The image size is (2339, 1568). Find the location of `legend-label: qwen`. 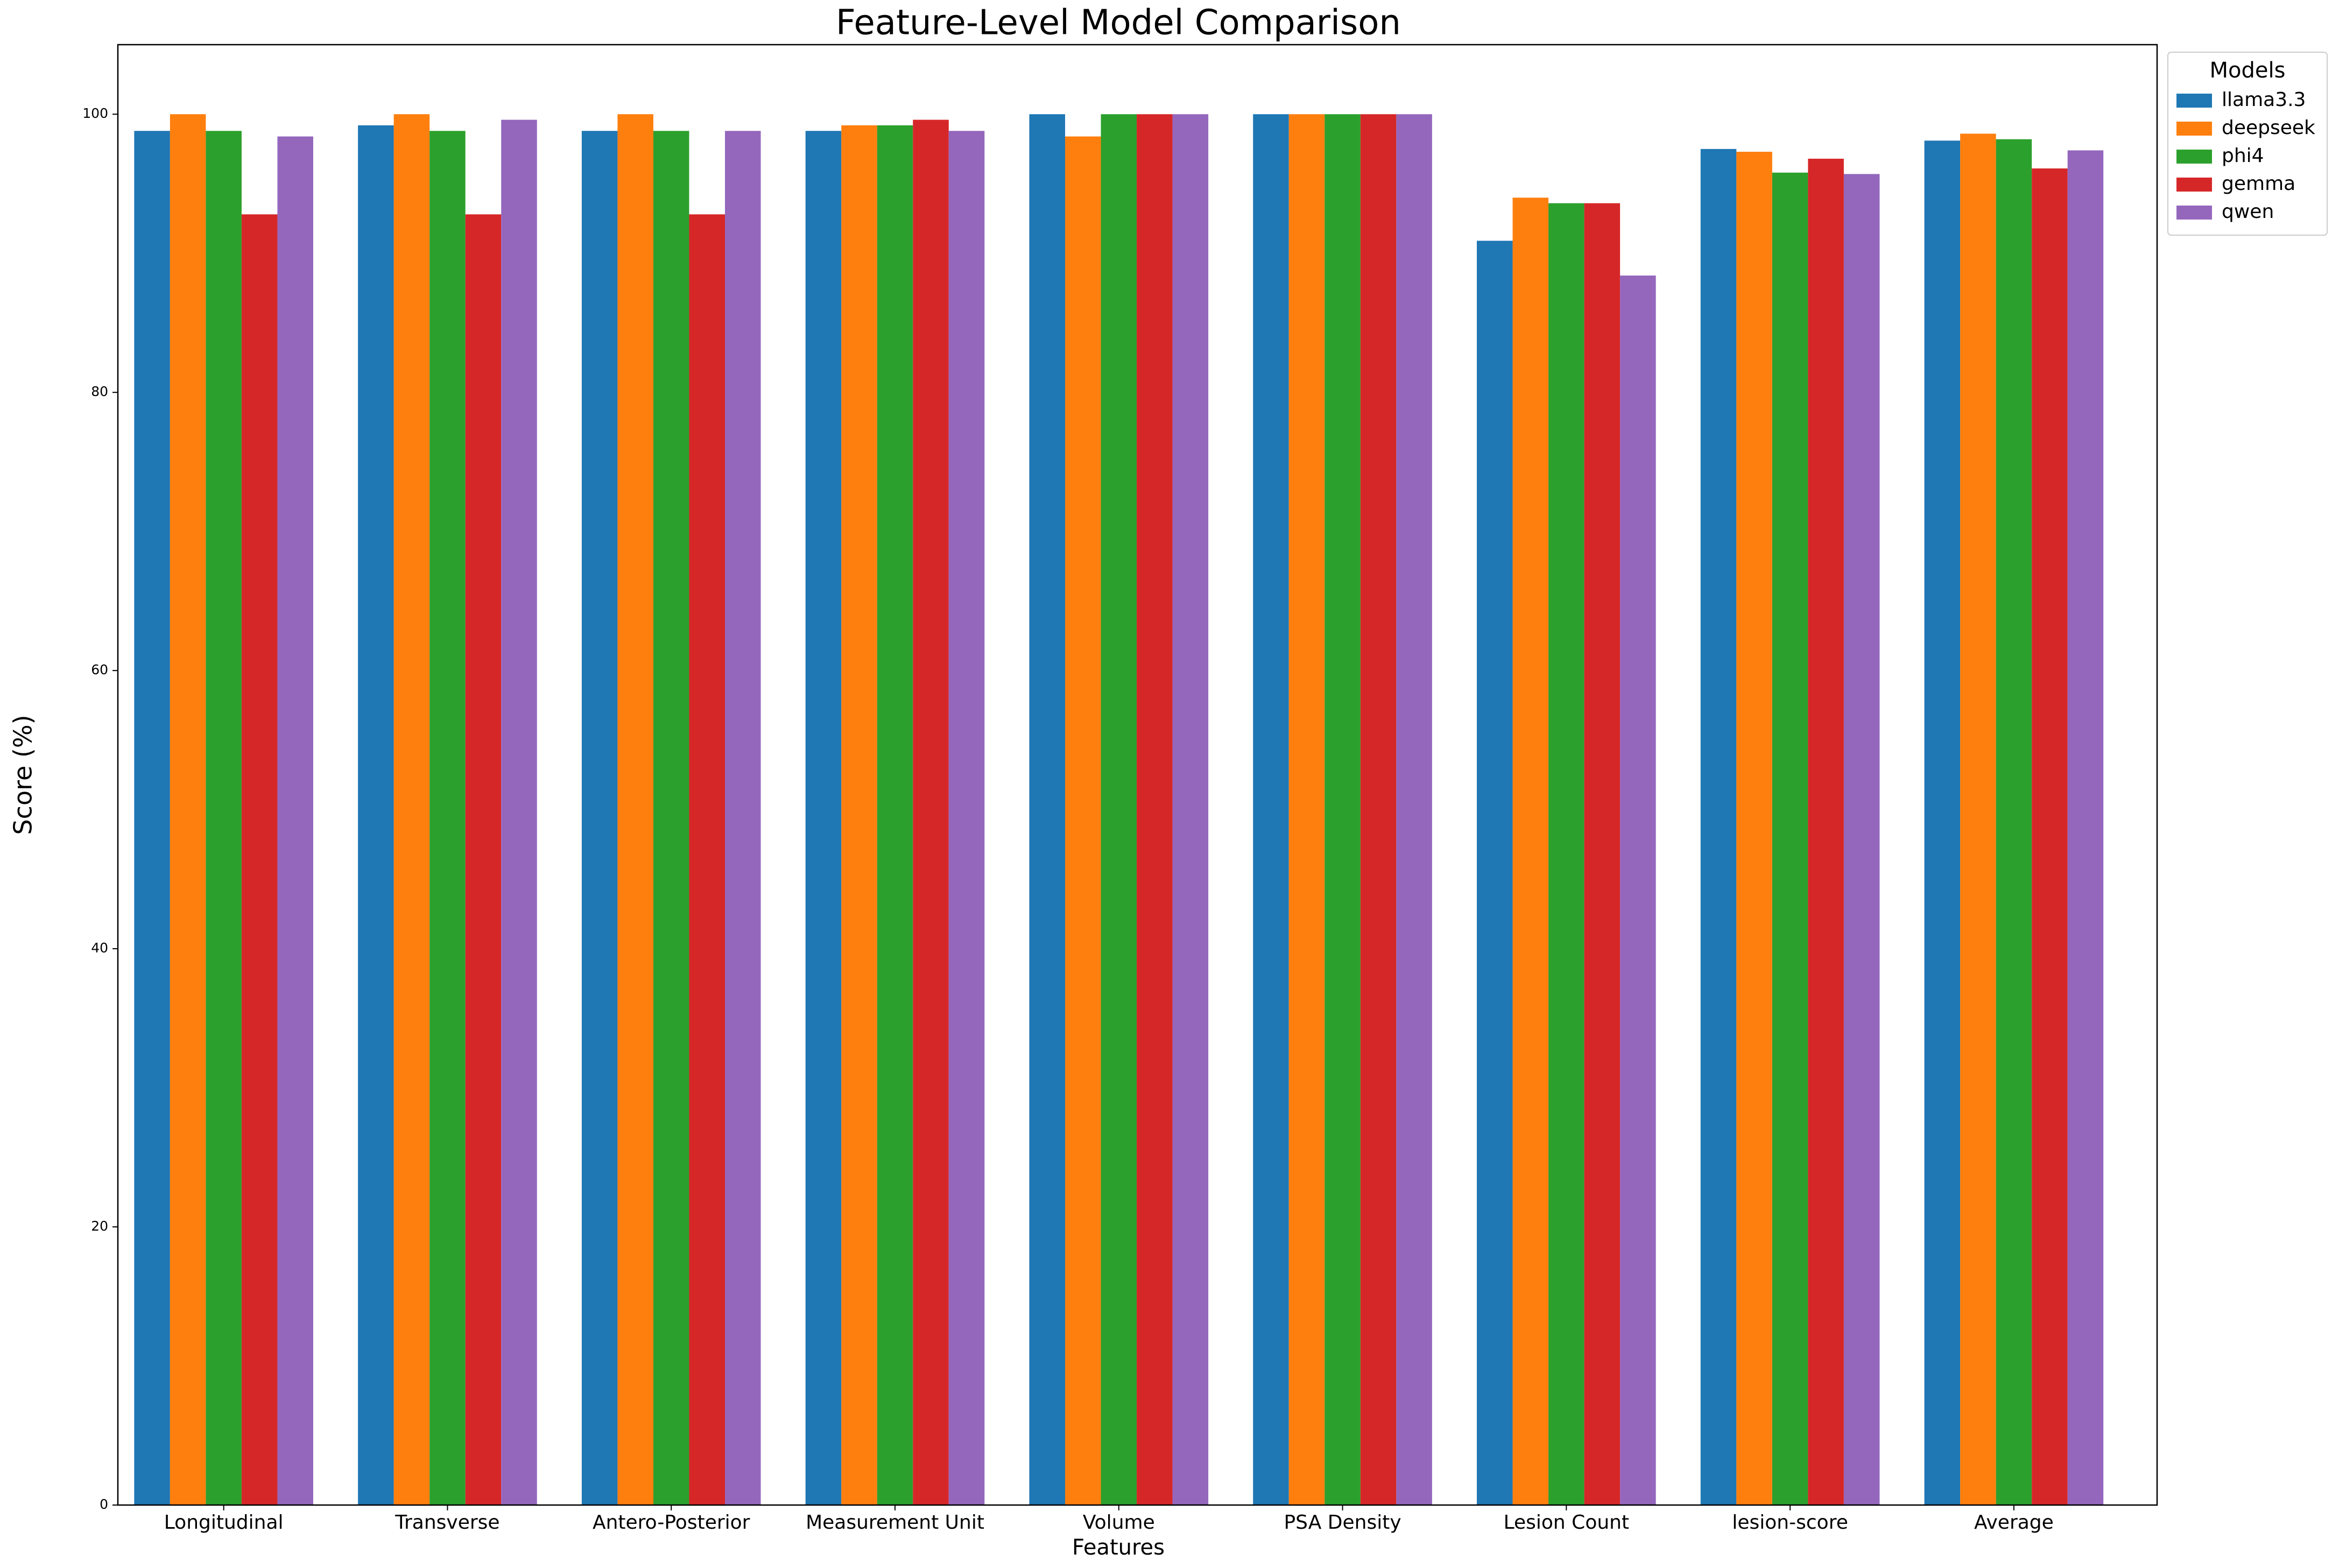

legend-label: qwen is located at coordinates (2248, 212).